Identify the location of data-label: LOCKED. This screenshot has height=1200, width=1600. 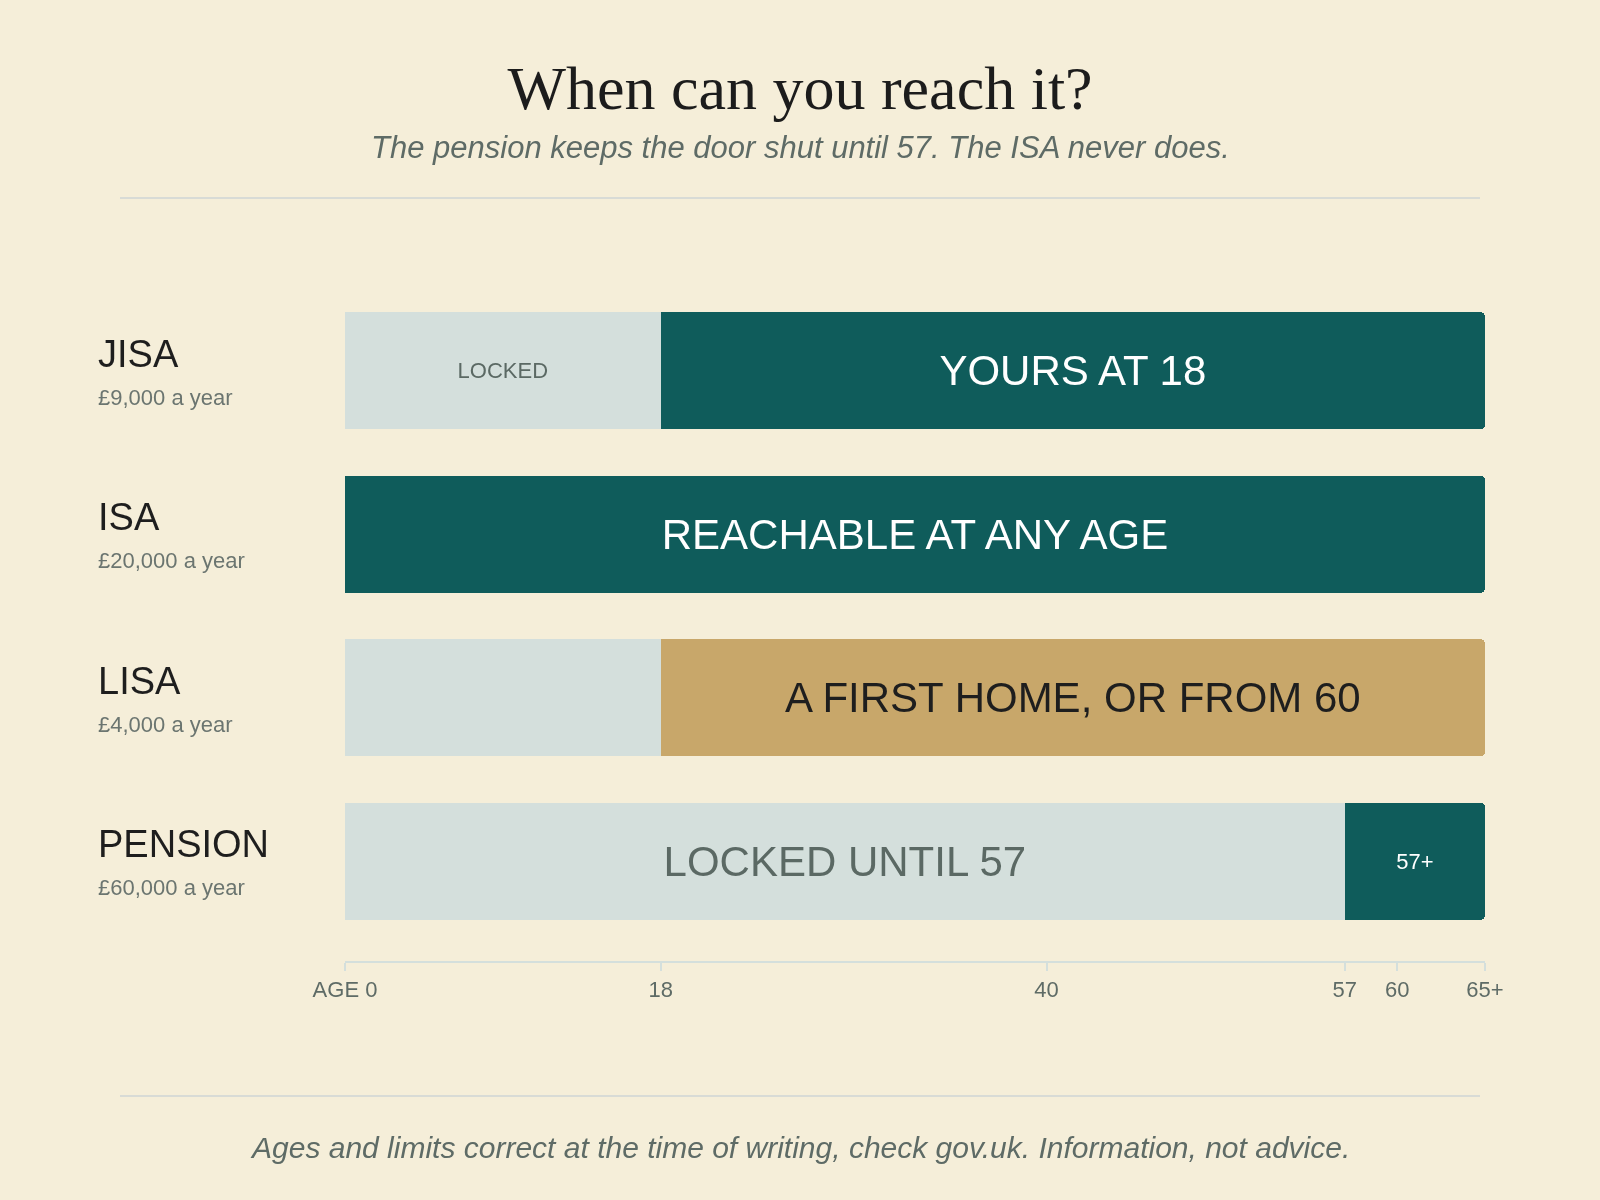
(503, 371).